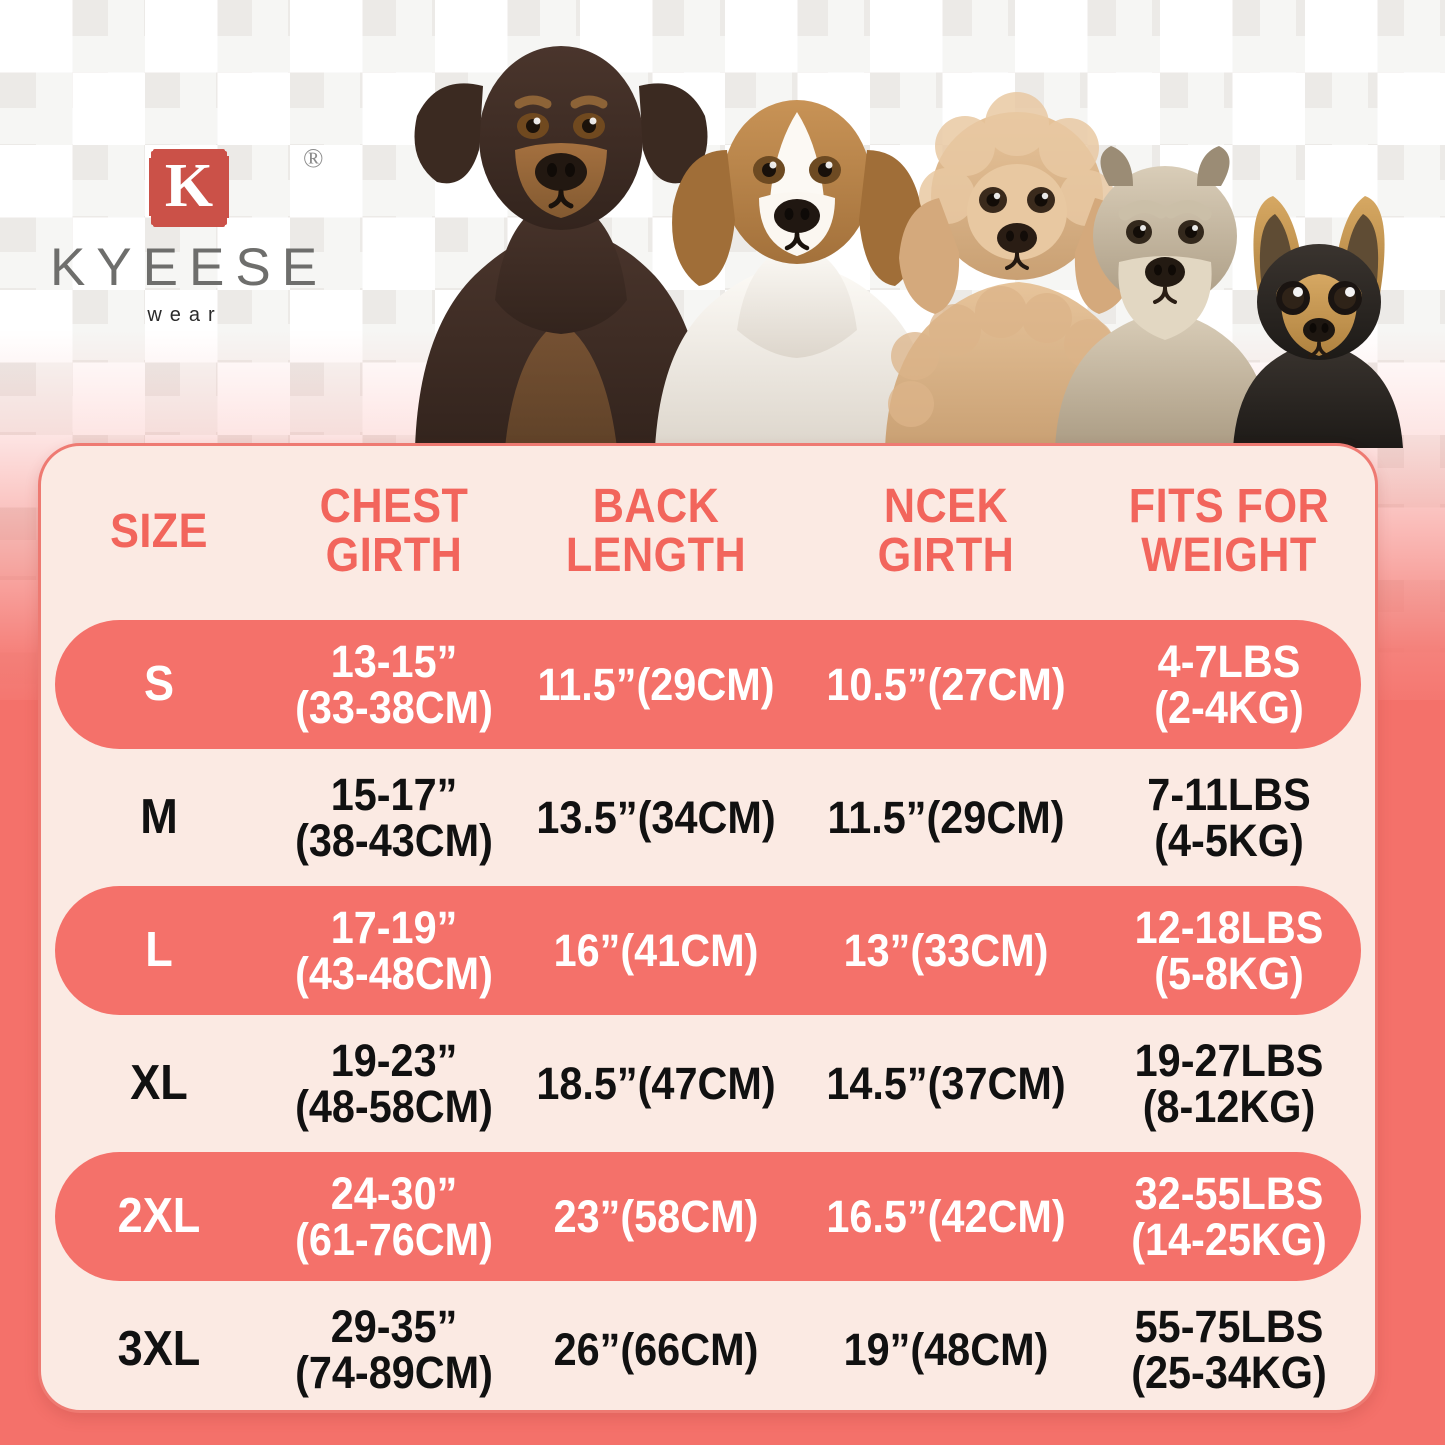  What do you see at coordinates (561, 247) in the screenshot?
I see `dog-doberman` at bounding box center [561, 247].